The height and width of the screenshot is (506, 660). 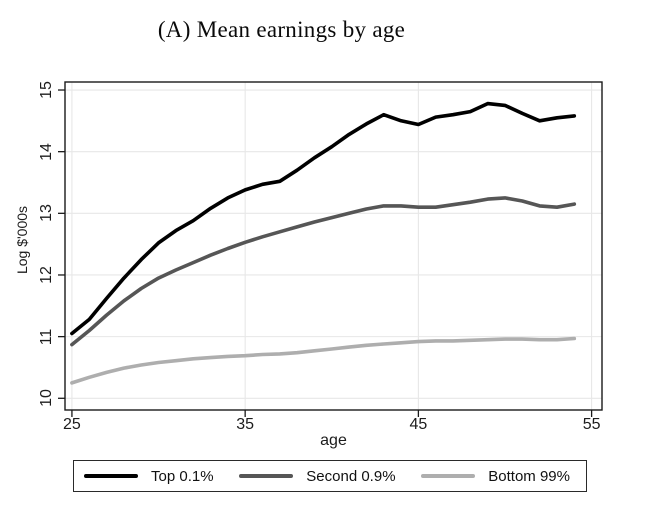 What do you see at coordinates (46, 336) in the screenshot?
I see `y-tick-label: 11` at bounding box center [46, 336].